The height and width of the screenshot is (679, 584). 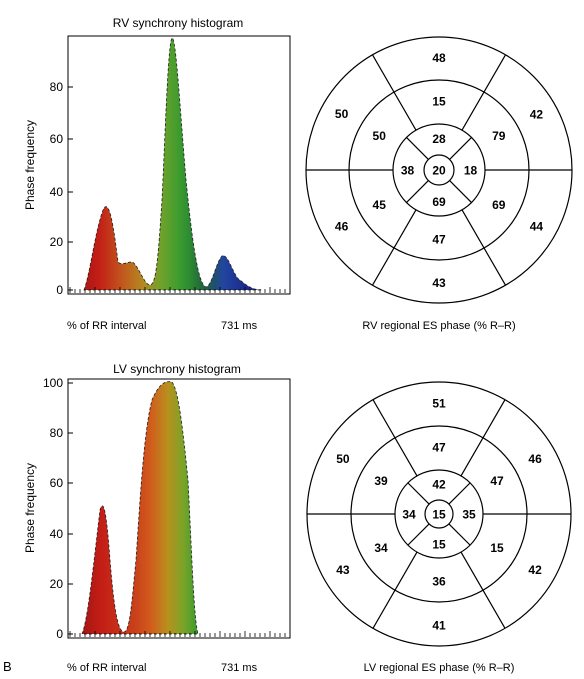 I want to click on rv-y-tick-label: 40, so click(x=57, y=192).